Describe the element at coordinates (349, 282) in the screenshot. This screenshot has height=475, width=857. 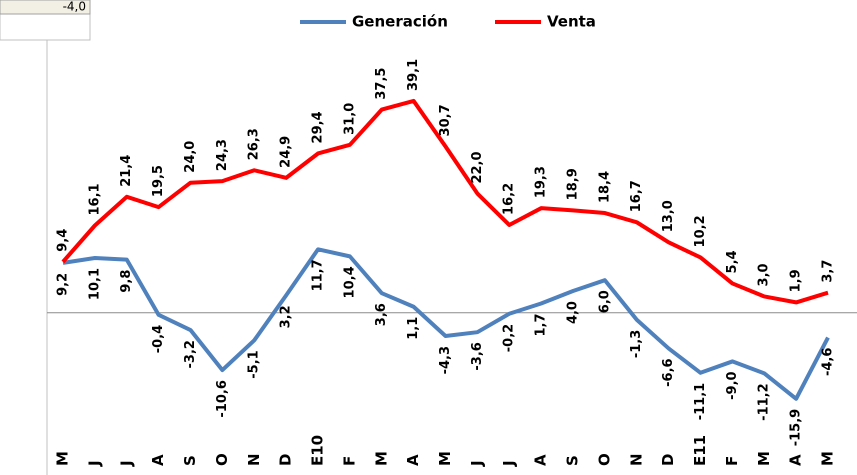
I see `data-label: 10,4` at that location.